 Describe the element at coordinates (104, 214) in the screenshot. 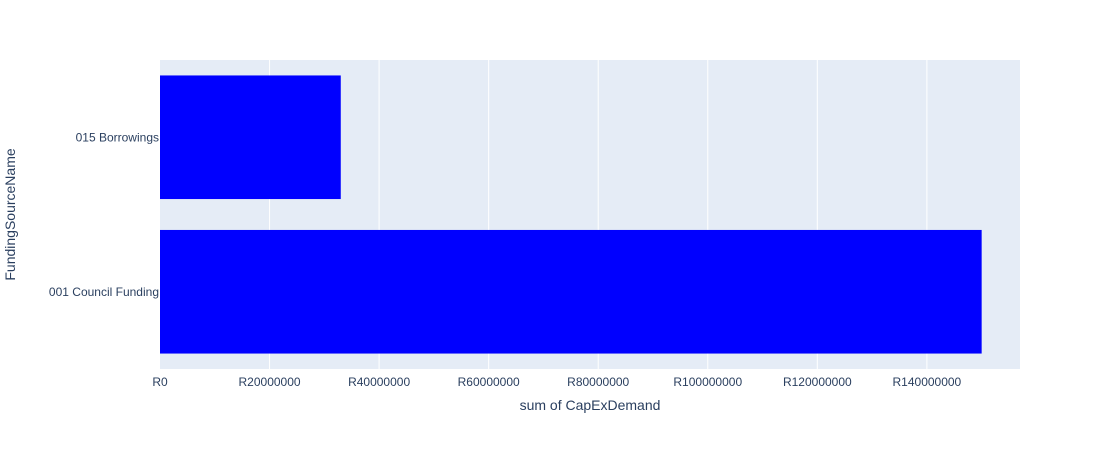

I see `y-axis-ticks: 001 Council Funding 015 Borrowings` at that location.